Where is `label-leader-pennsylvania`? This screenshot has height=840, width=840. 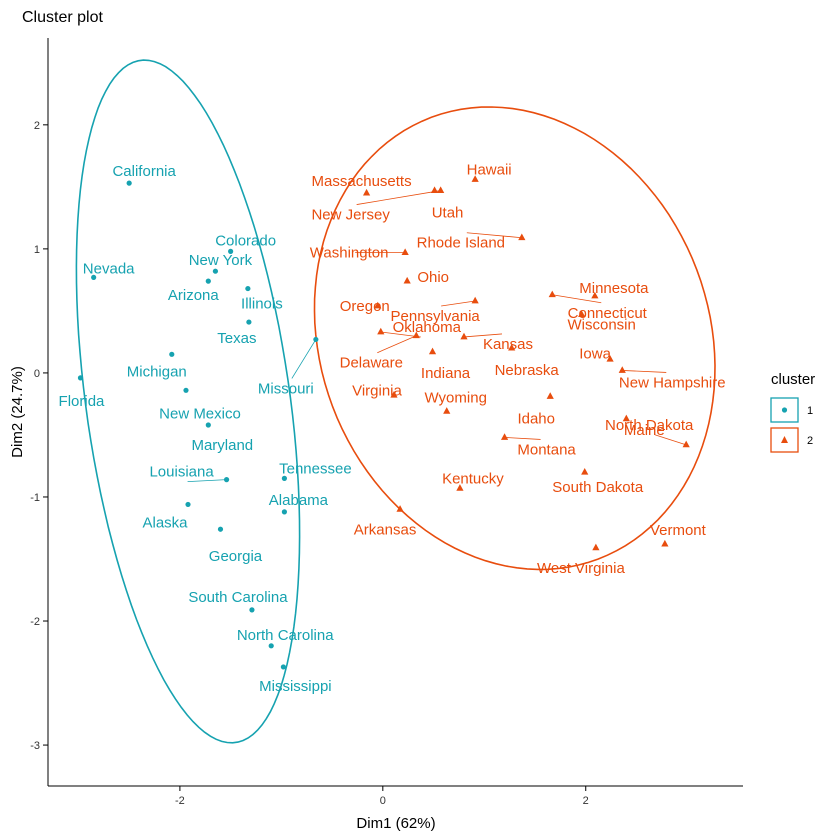
label-leader-pennsylvania is located at coordinates (458, 303).